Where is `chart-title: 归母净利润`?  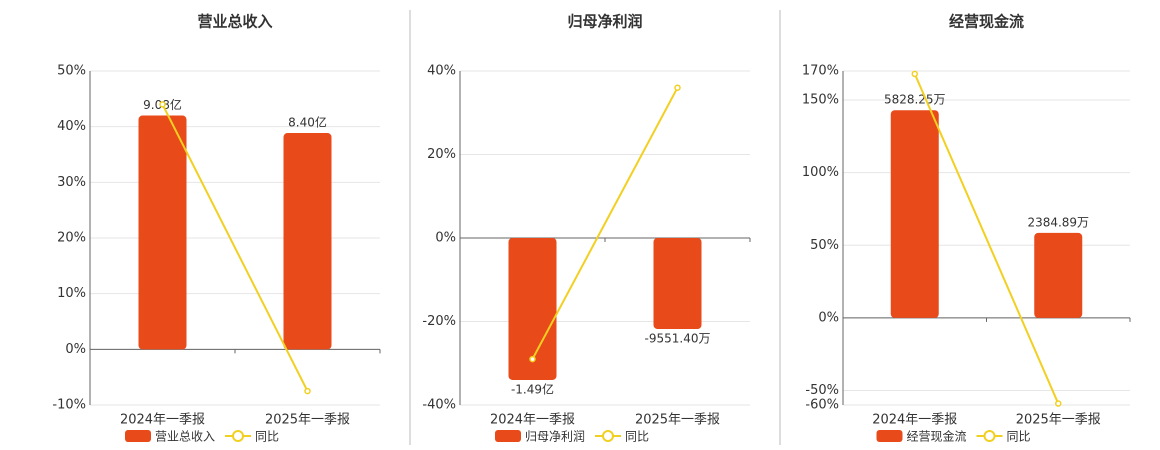
chart-title: 归母净利润 is located at coordinates (604, 22).